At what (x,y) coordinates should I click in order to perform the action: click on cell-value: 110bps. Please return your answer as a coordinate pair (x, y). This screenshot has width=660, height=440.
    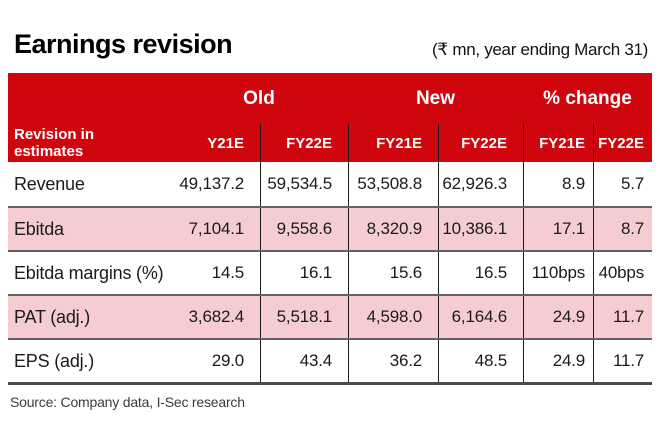
    Looking at the image, I should click on (558, 273).